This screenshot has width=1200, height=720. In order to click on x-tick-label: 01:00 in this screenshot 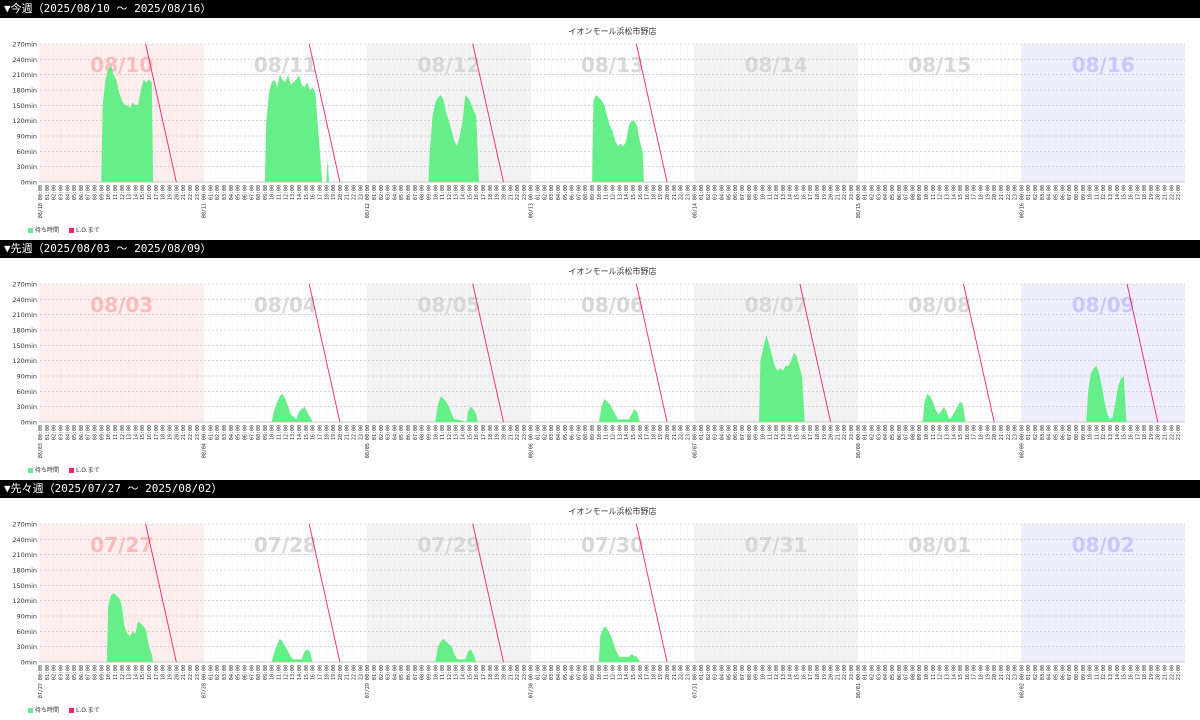, I will do `click(1029, 432)`.